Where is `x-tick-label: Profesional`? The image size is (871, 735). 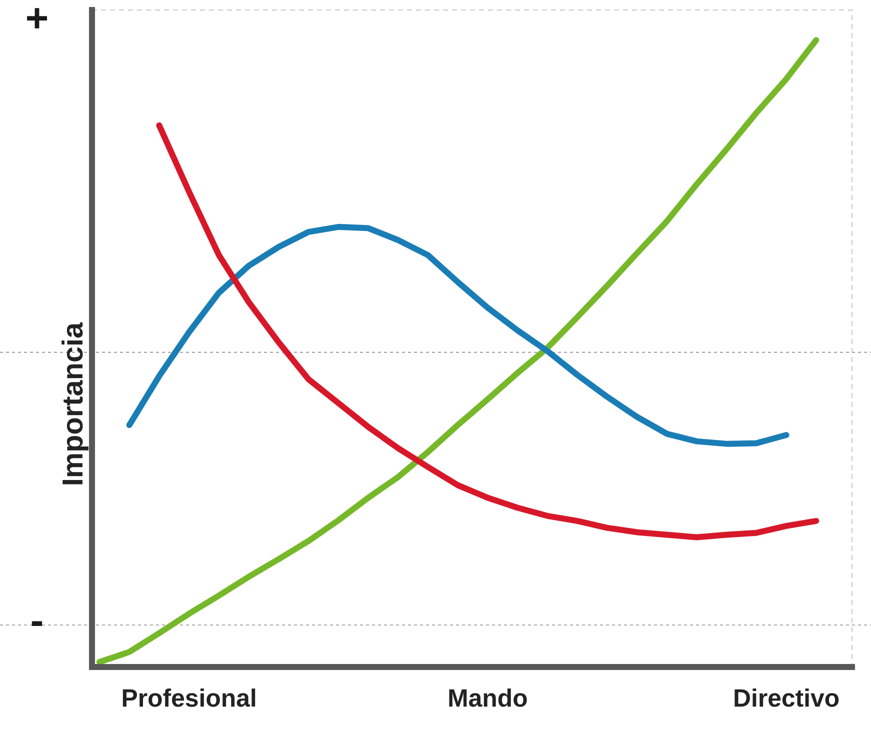 x-tick-label: Profesional is located at coordinates (189, 697).